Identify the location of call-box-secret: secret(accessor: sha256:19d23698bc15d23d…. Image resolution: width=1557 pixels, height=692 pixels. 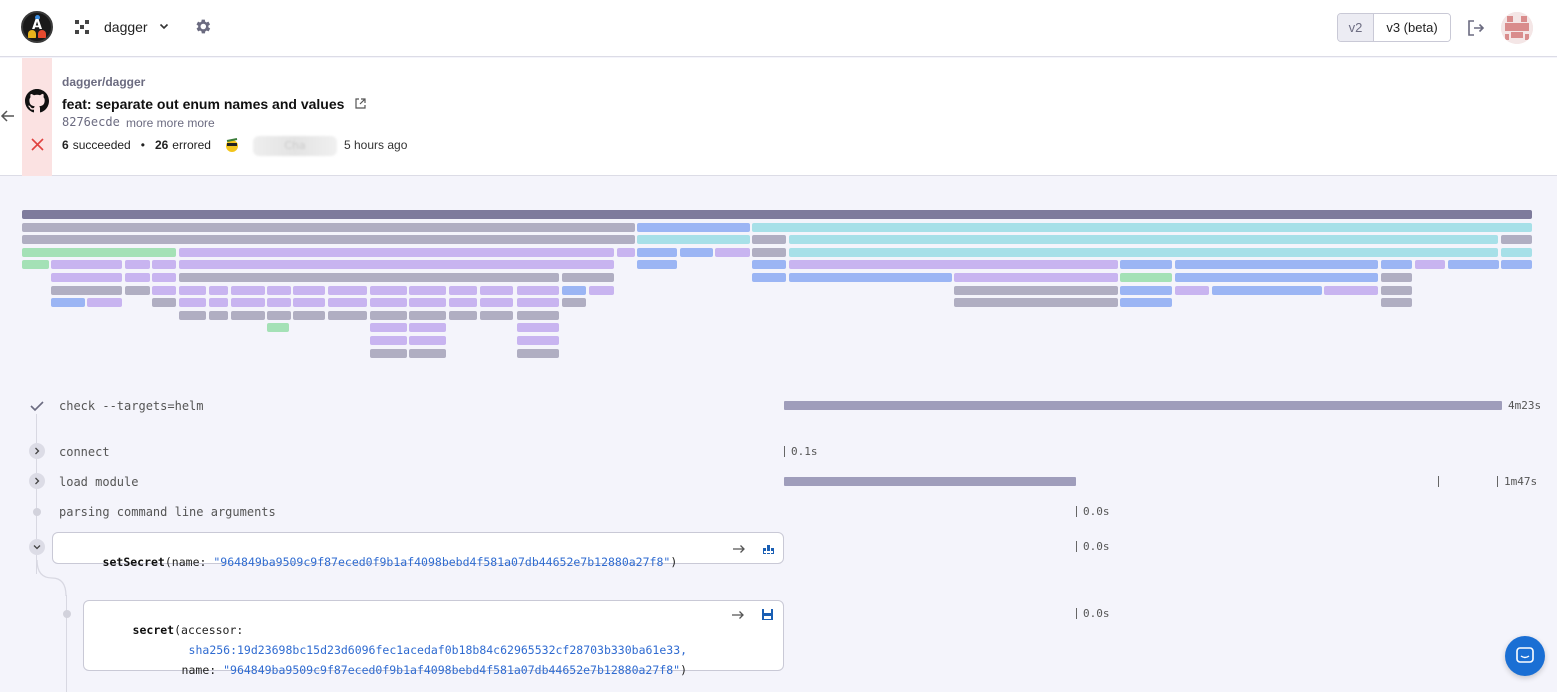
(433, 638).